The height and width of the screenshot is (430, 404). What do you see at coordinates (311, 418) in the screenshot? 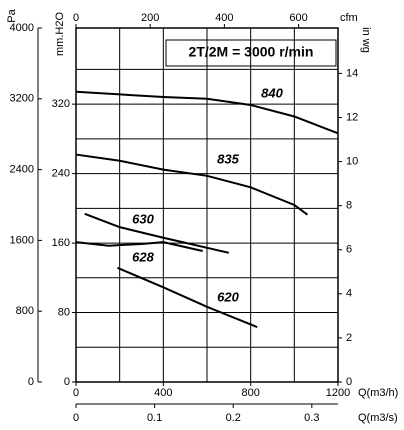
I see `x2-tick-label: 0.3` at bounding box center [311, 418].